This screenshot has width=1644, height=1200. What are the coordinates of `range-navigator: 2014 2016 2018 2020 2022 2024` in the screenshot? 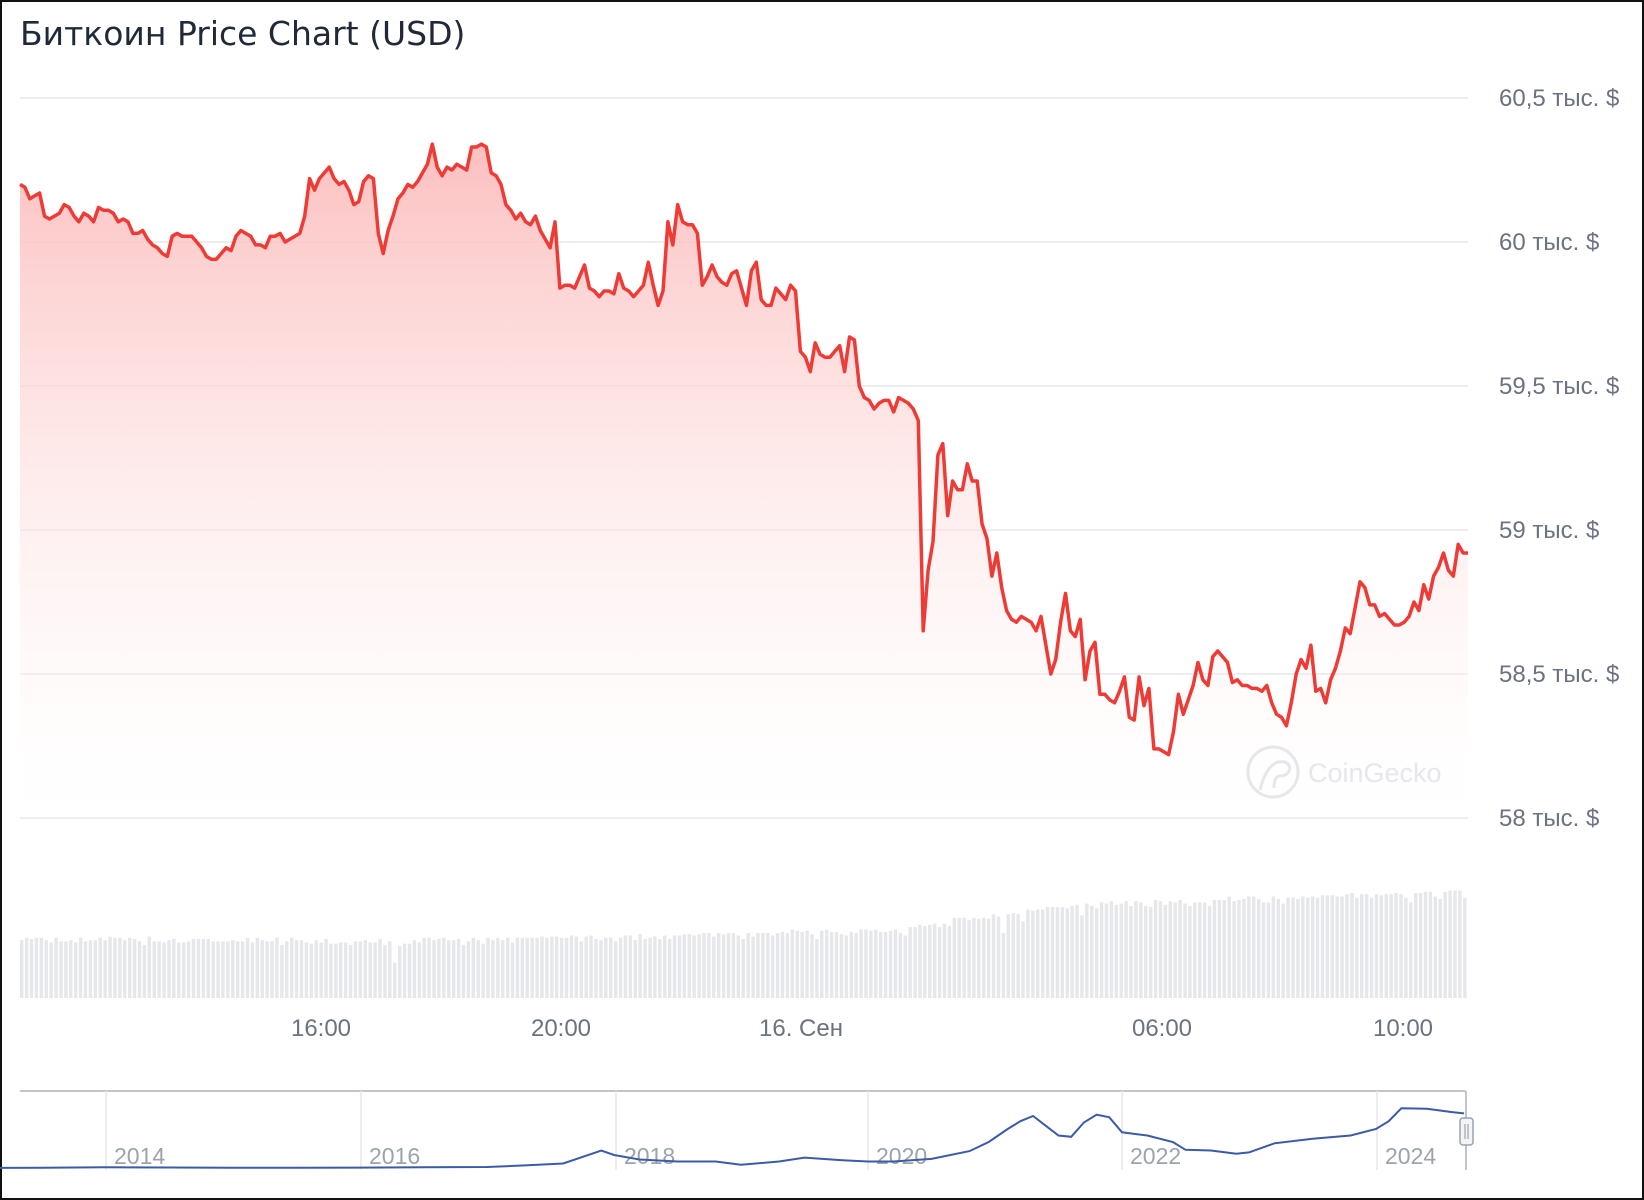 It's located at (737, 1130).